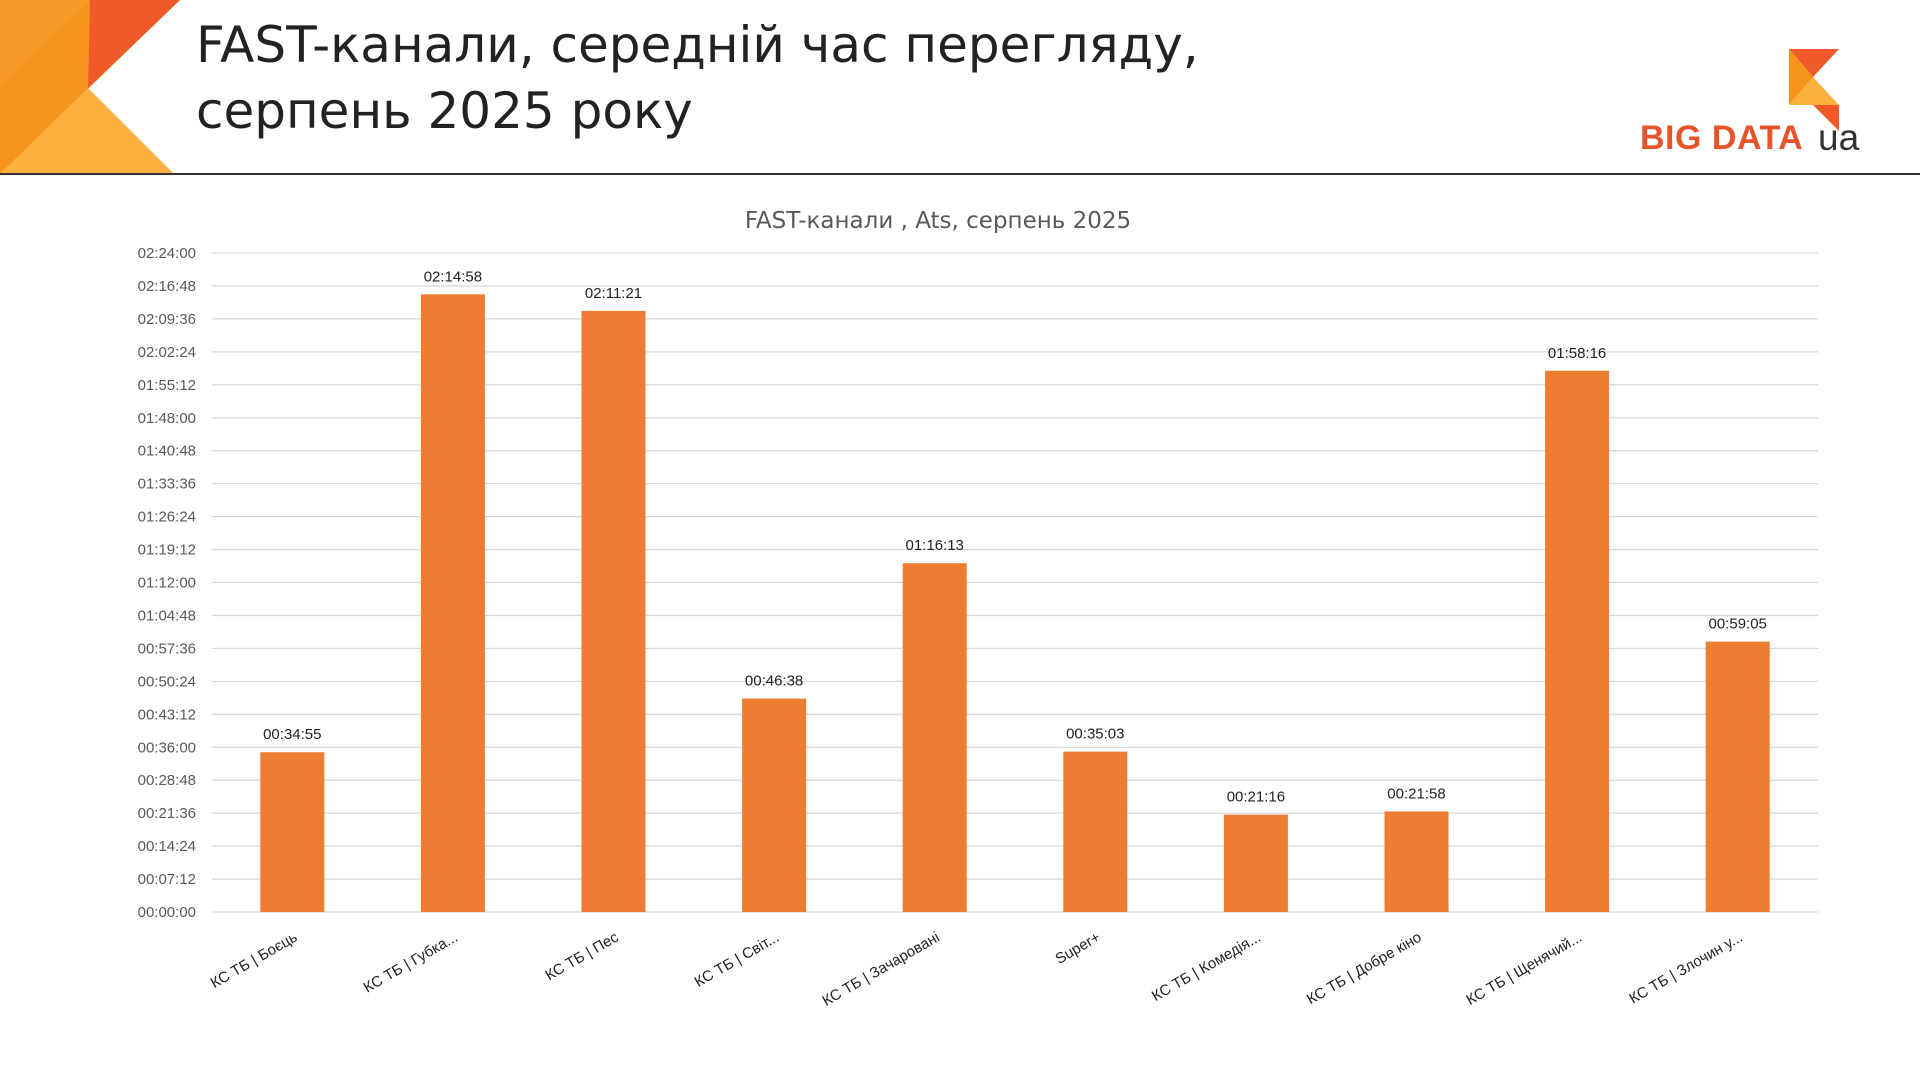 The image size is (1920, 1080). What do you see at coordinates (167, 352) in the screenshot?
I see `y-tick-label: 02:02:24` at bounding box center [167, 352].